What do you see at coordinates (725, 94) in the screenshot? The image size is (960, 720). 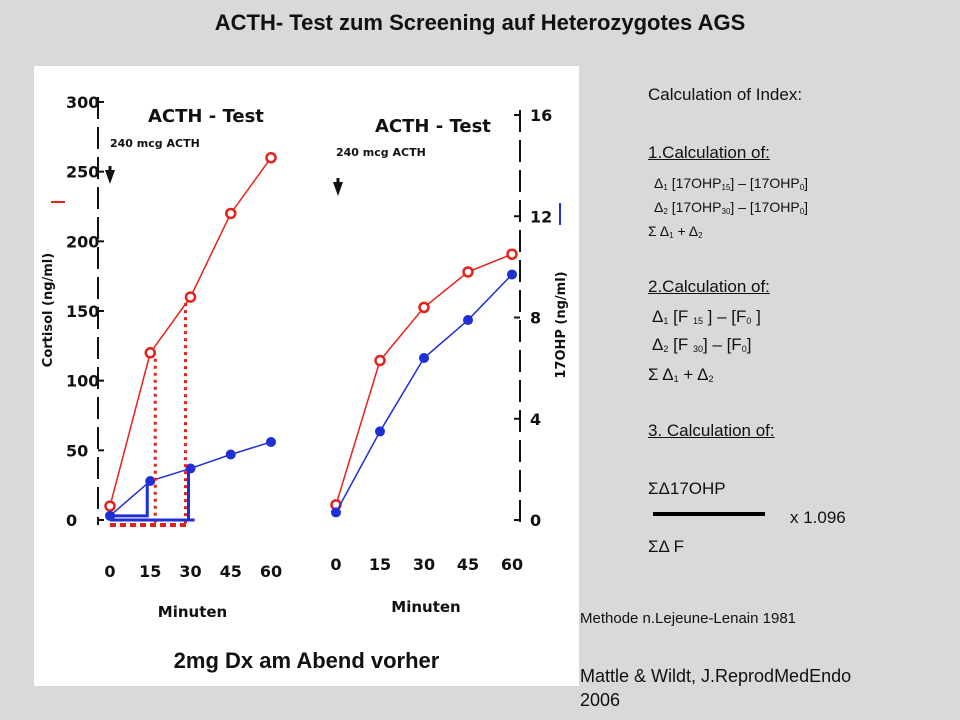 I see `calc-header: Calculation of Index:` at bounding box center [725, 94].